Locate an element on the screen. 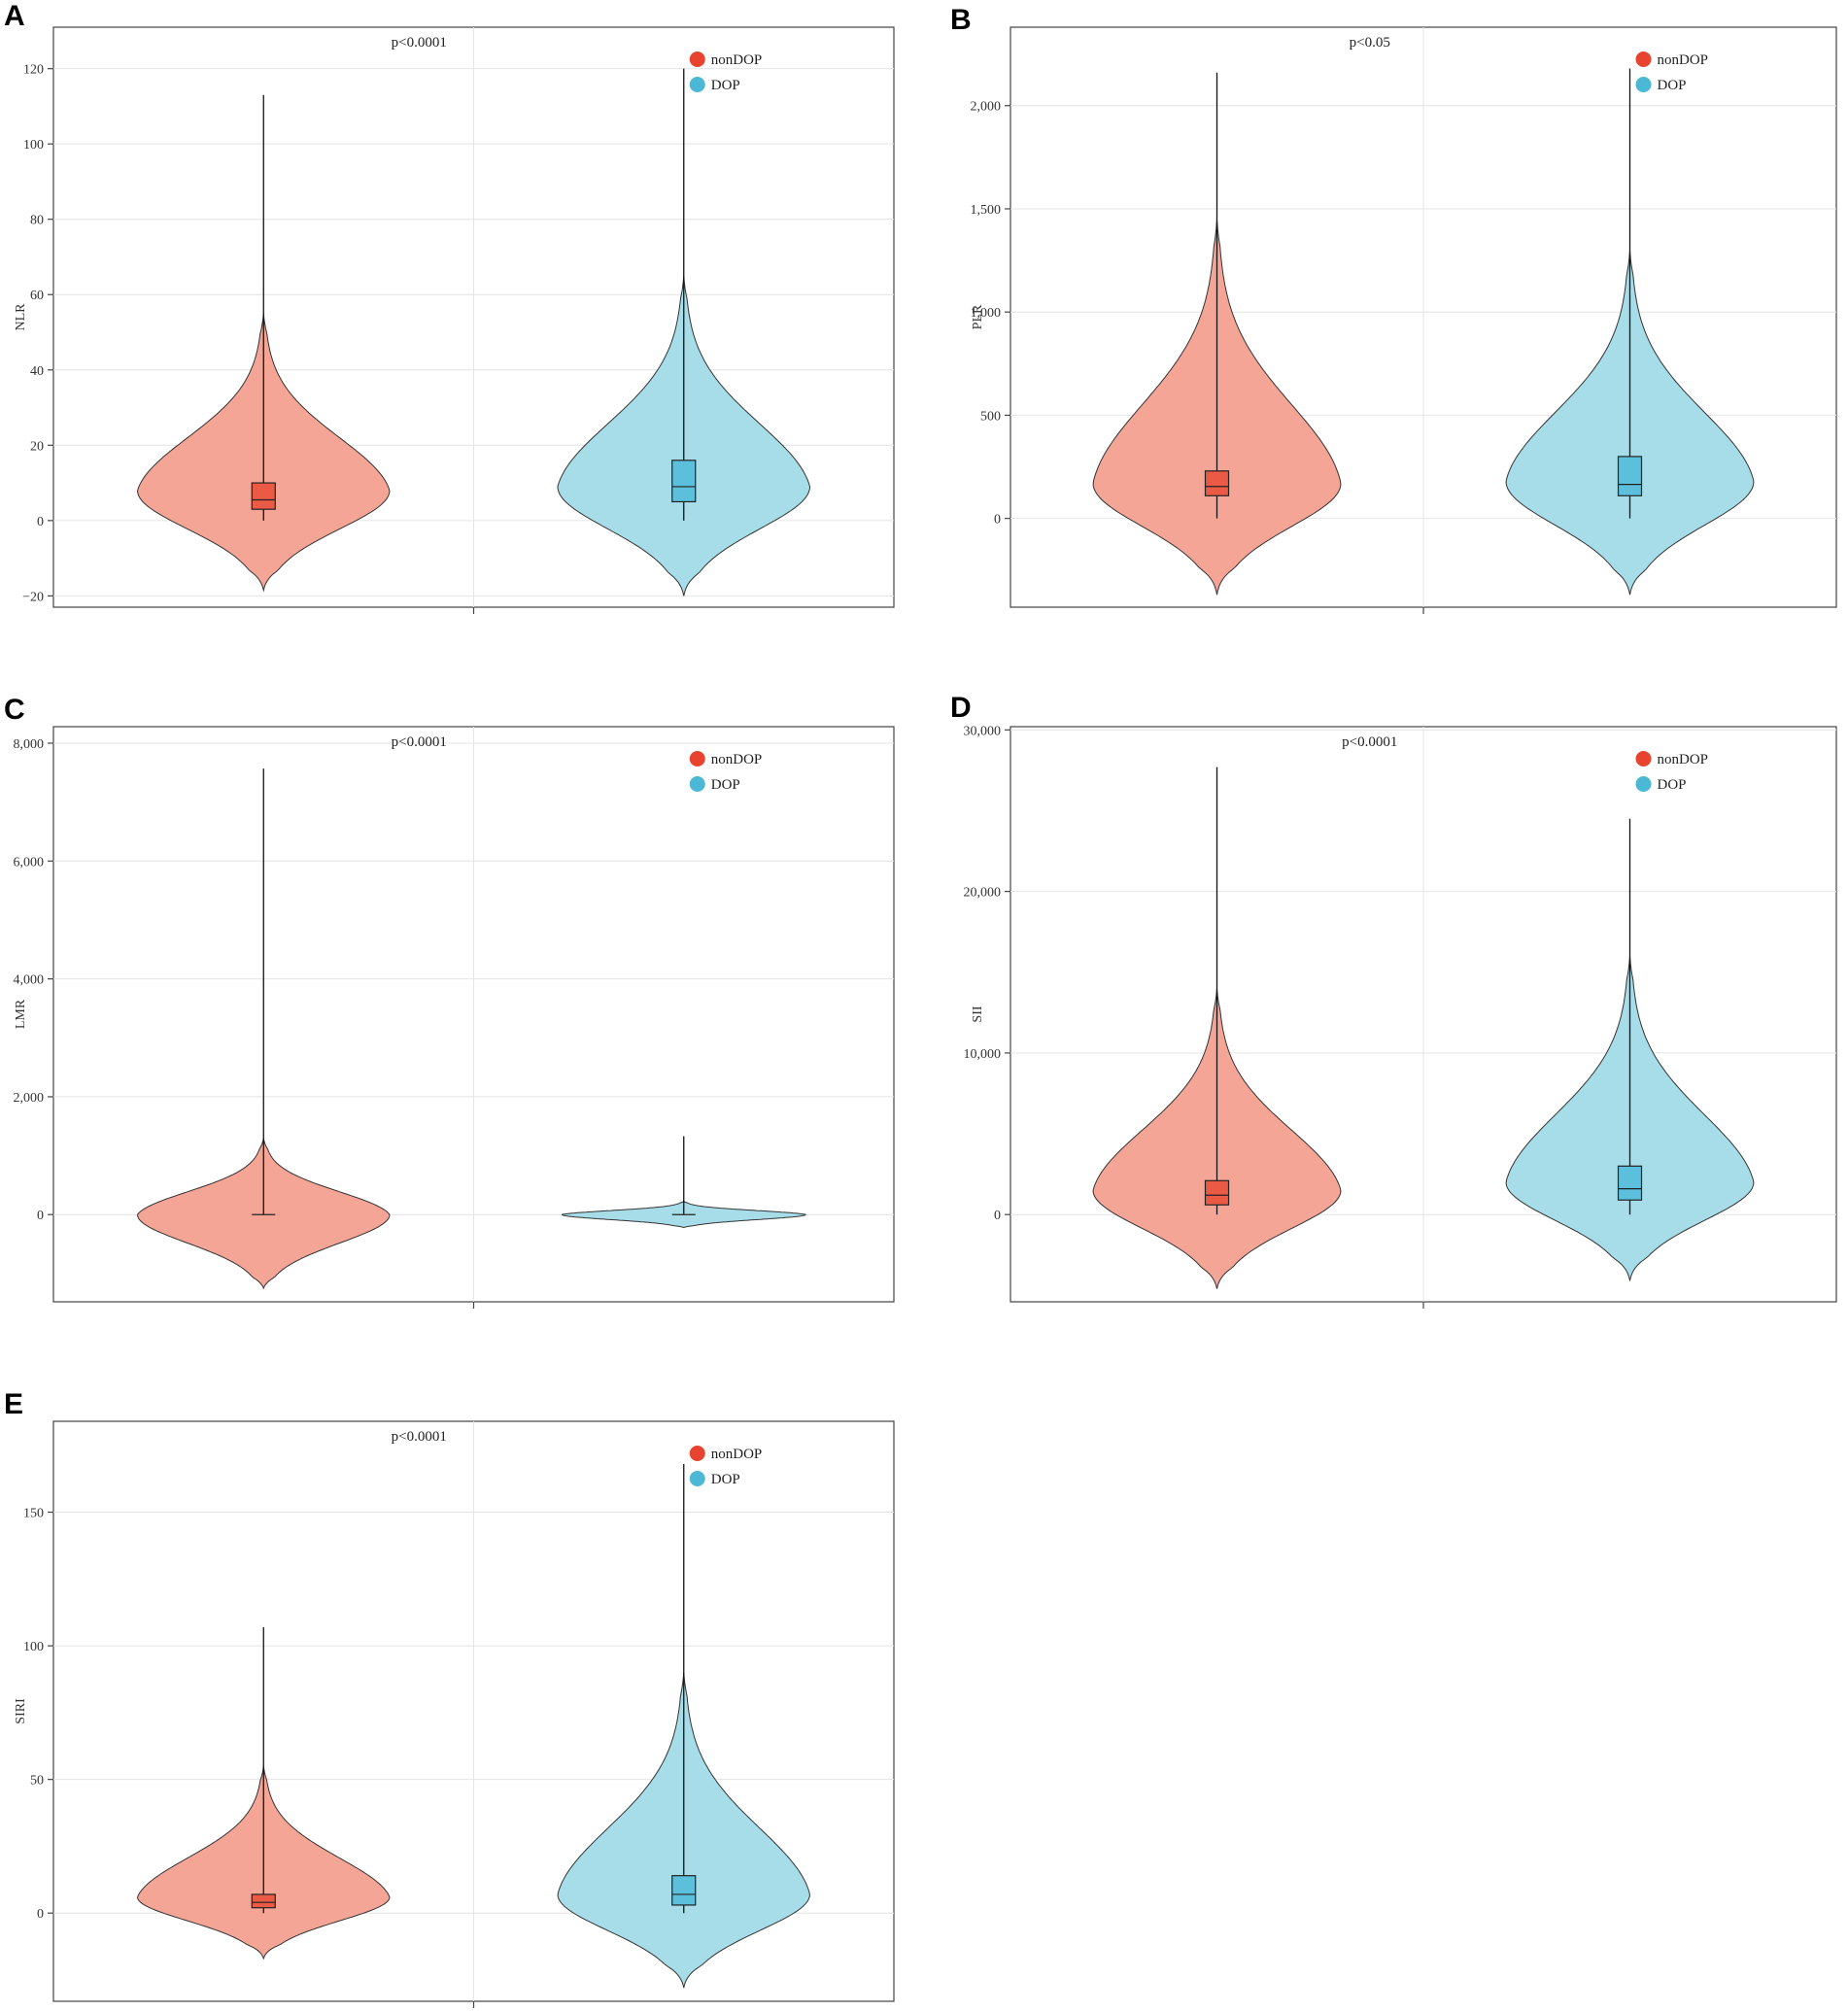  panel-letter: A is located at coordinates (14, 16).